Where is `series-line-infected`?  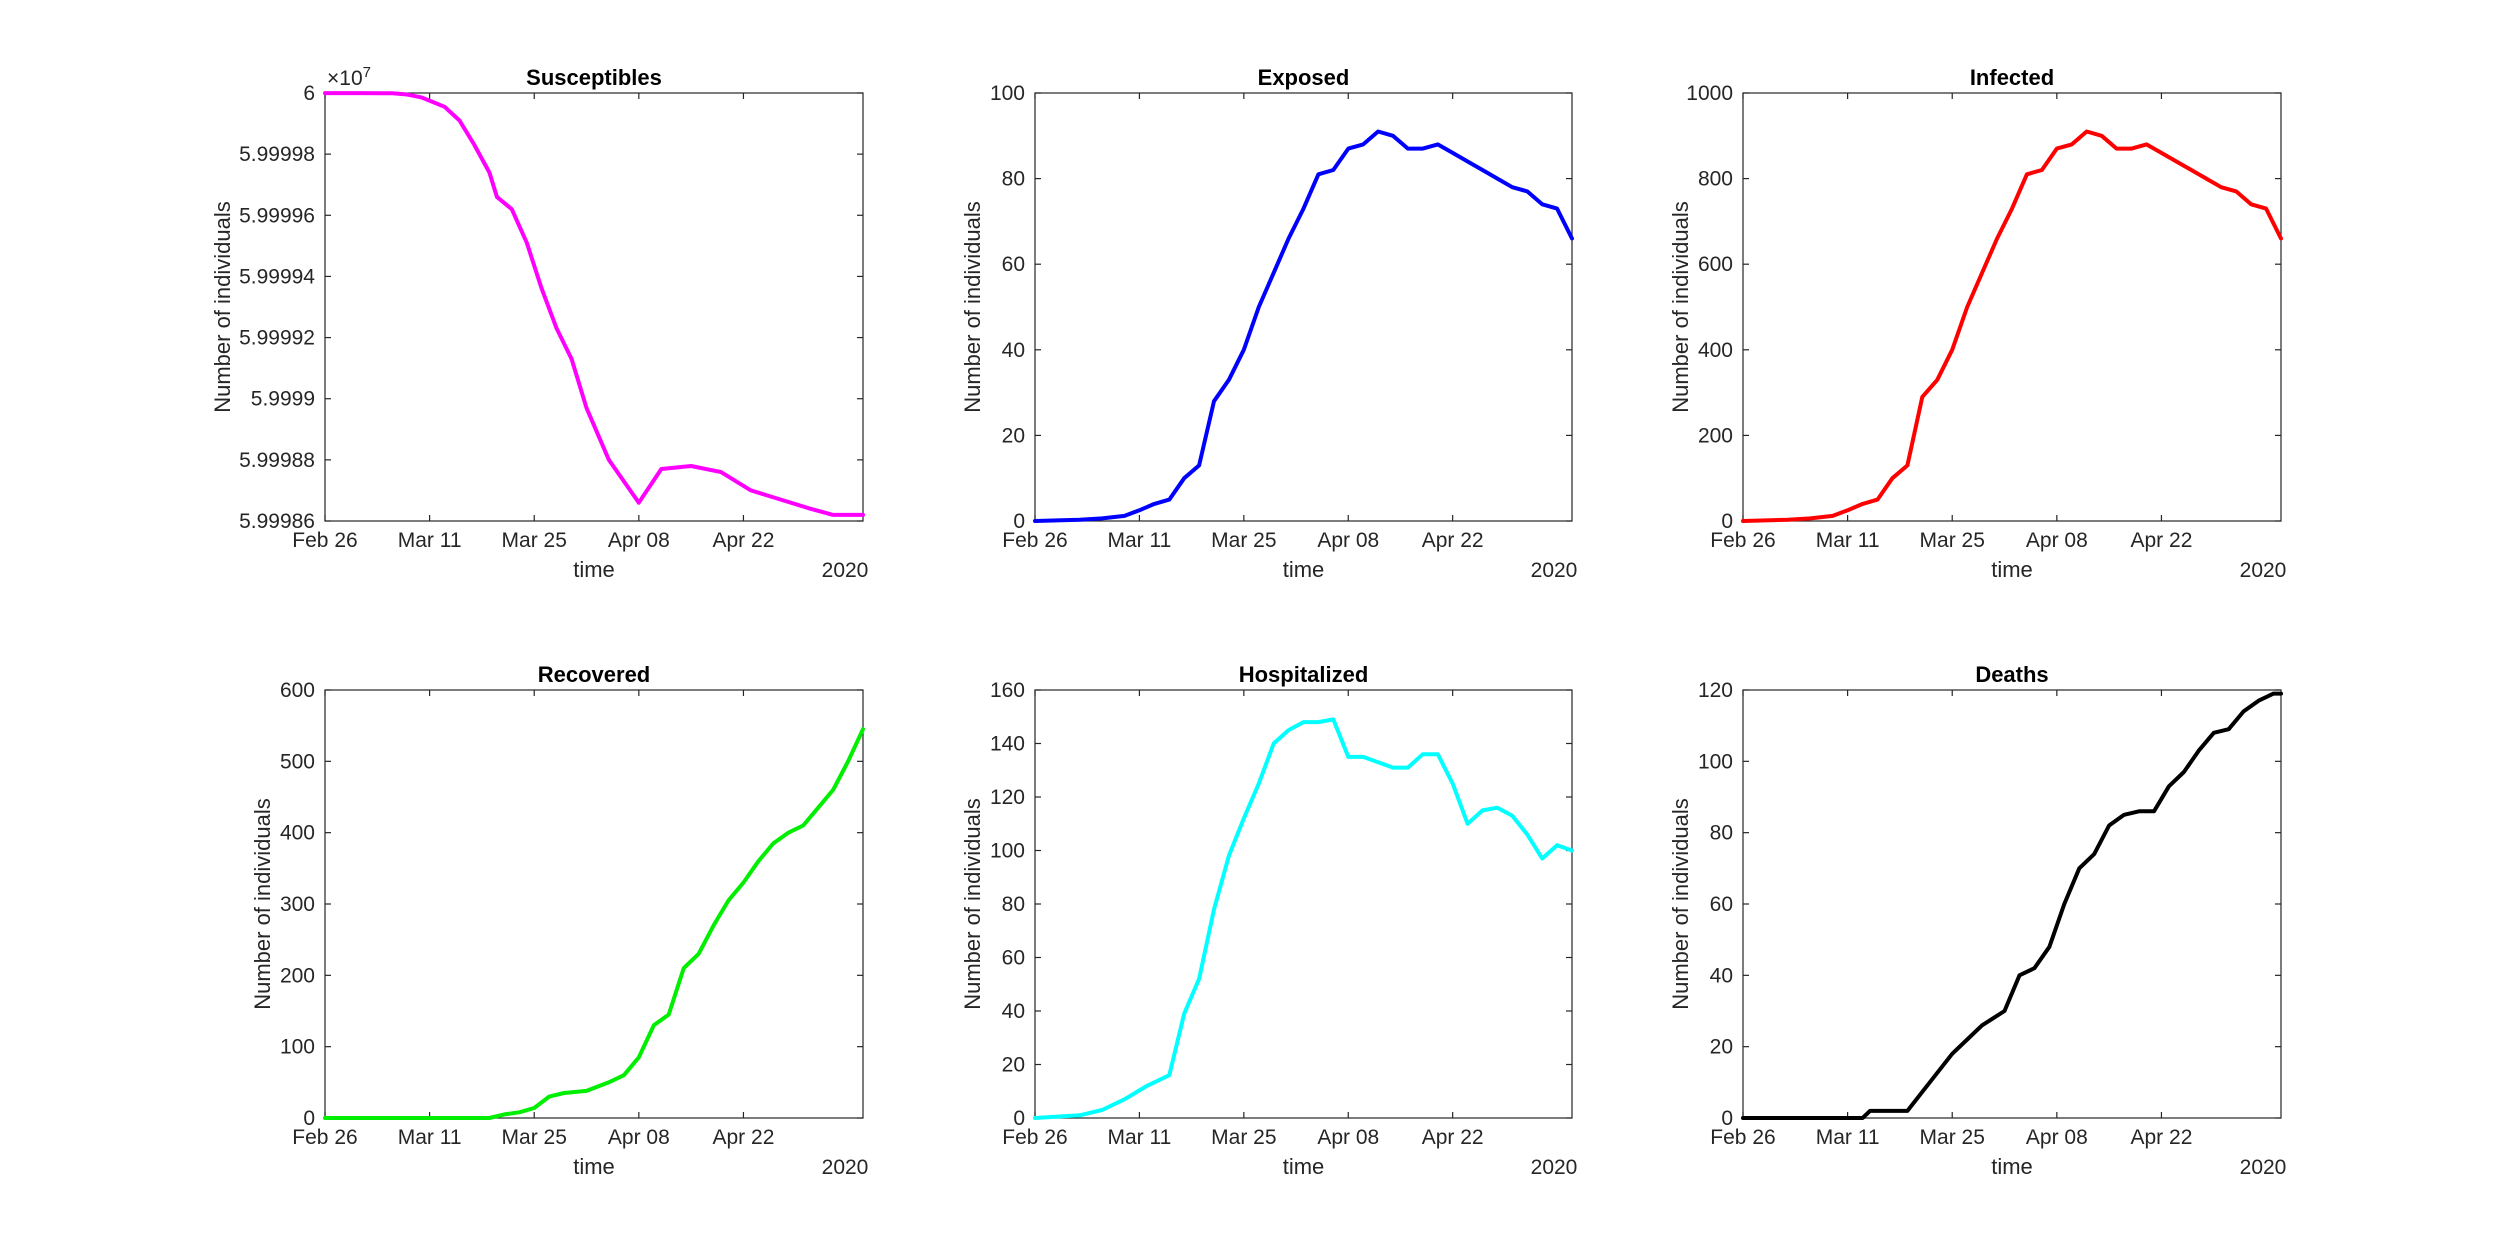
series-line-infected is located at coordinates (2012, 326).